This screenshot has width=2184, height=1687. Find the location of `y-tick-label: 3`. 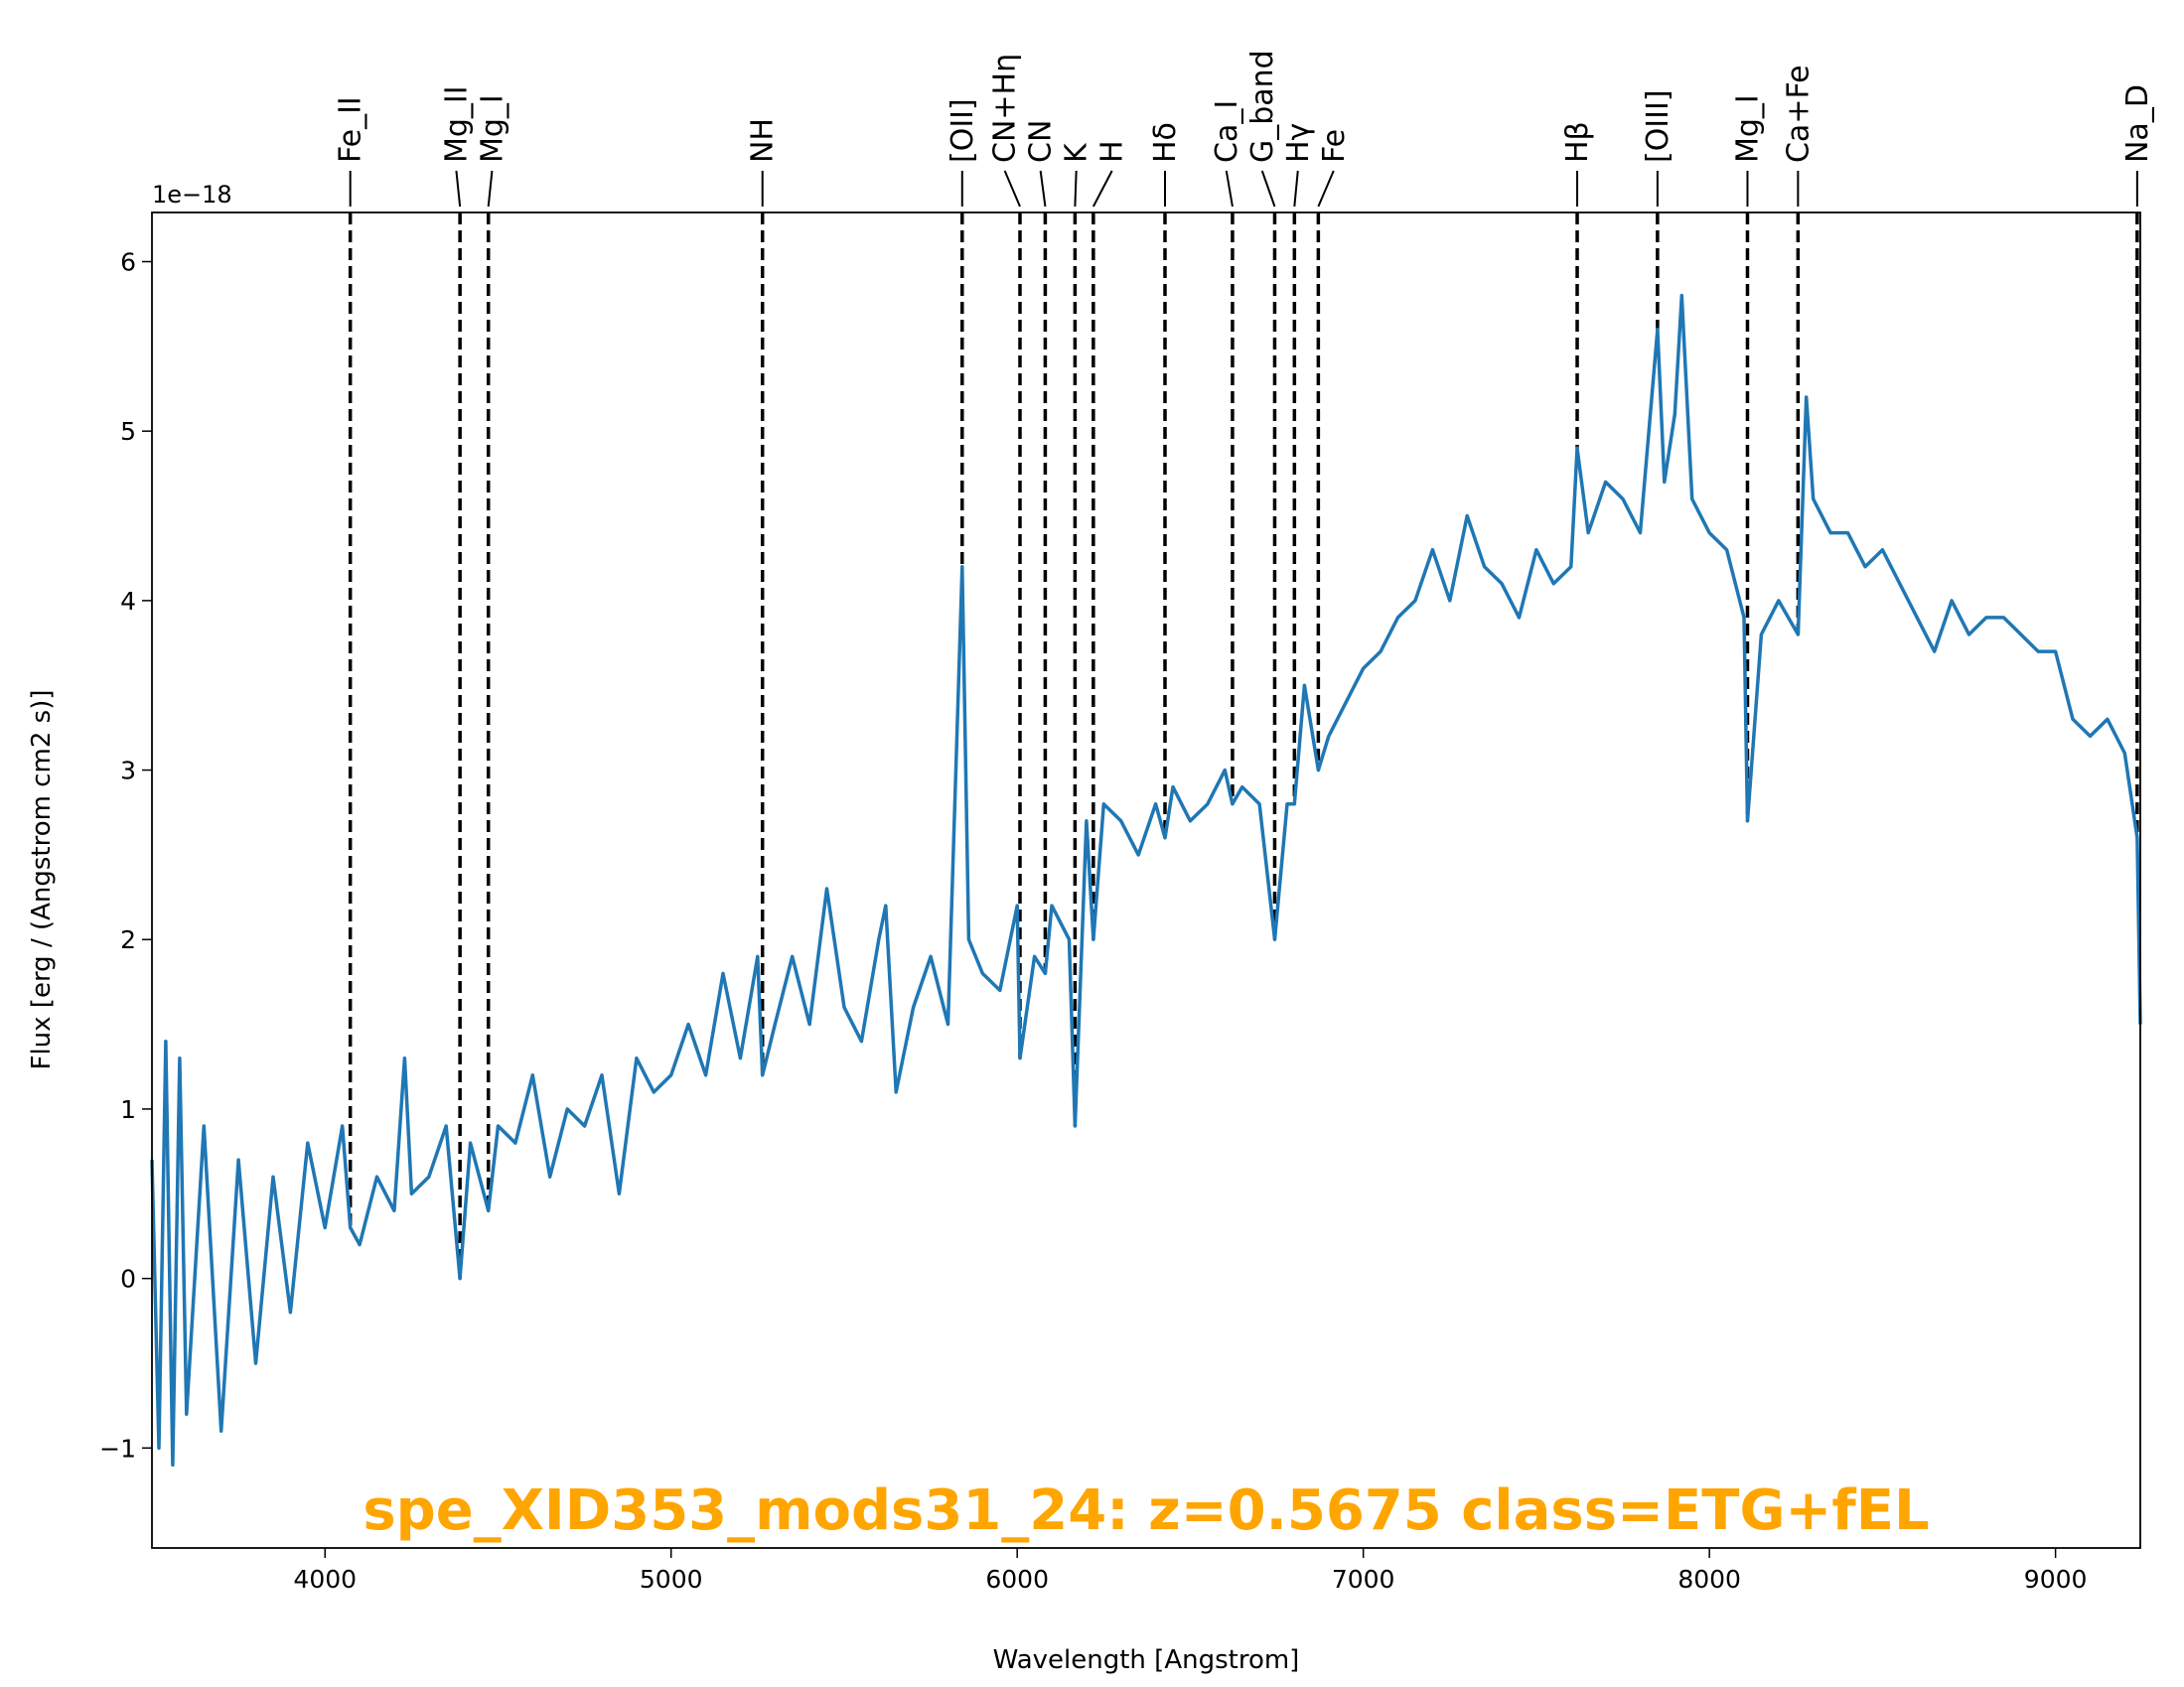

y-tick-label: 3 is located at coordinates (128, 771).